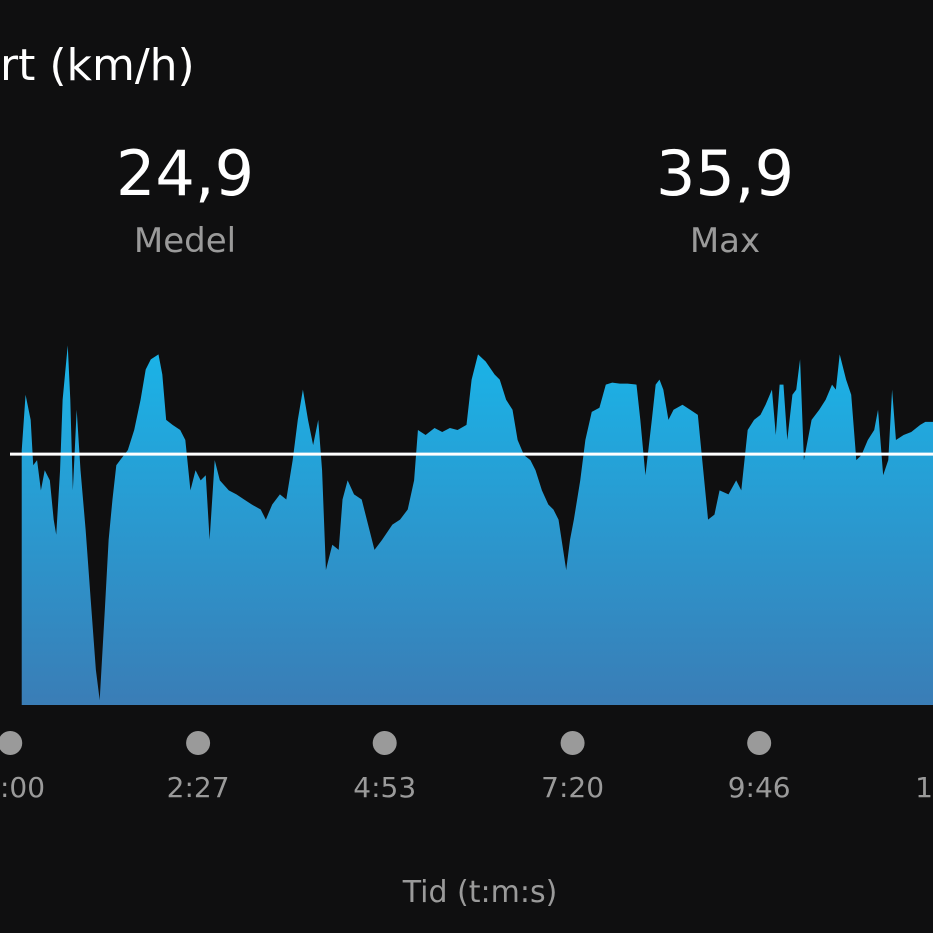 This screenshot has height=933, width=933. What do you see at coordinates (725, 173) in the screenshot?
I see `stat-value: 35,9` at bounding box center [725, 173].